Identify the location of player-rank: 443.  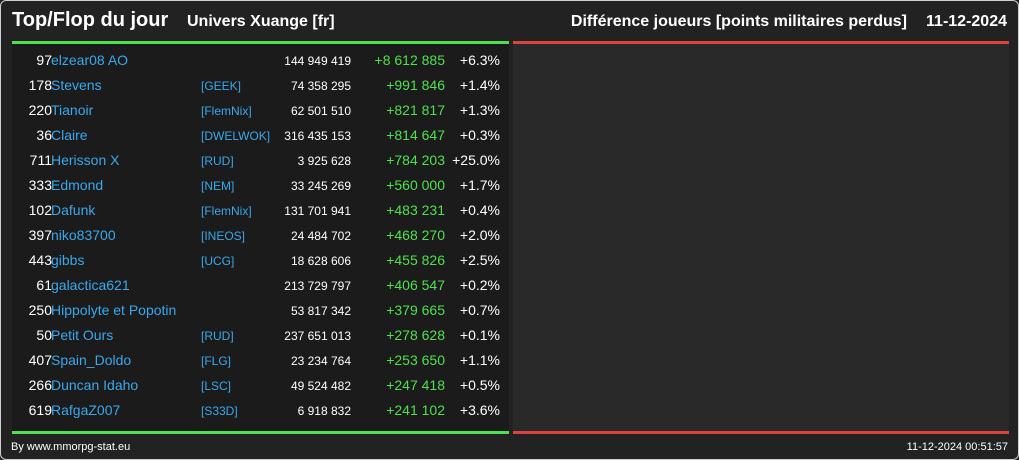
(40, 260).